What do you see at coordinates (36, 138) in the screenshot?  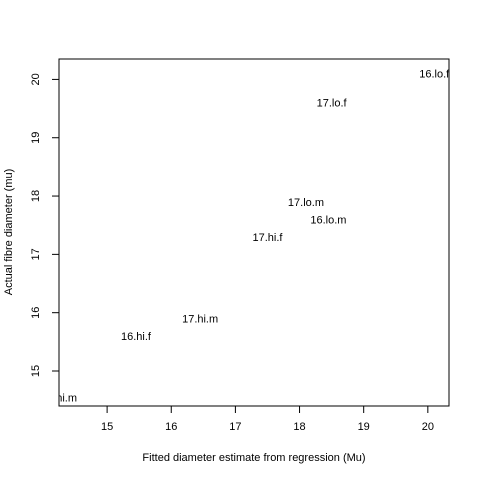 I see `y-tick-label: 19` at bounding box center [36, 138].